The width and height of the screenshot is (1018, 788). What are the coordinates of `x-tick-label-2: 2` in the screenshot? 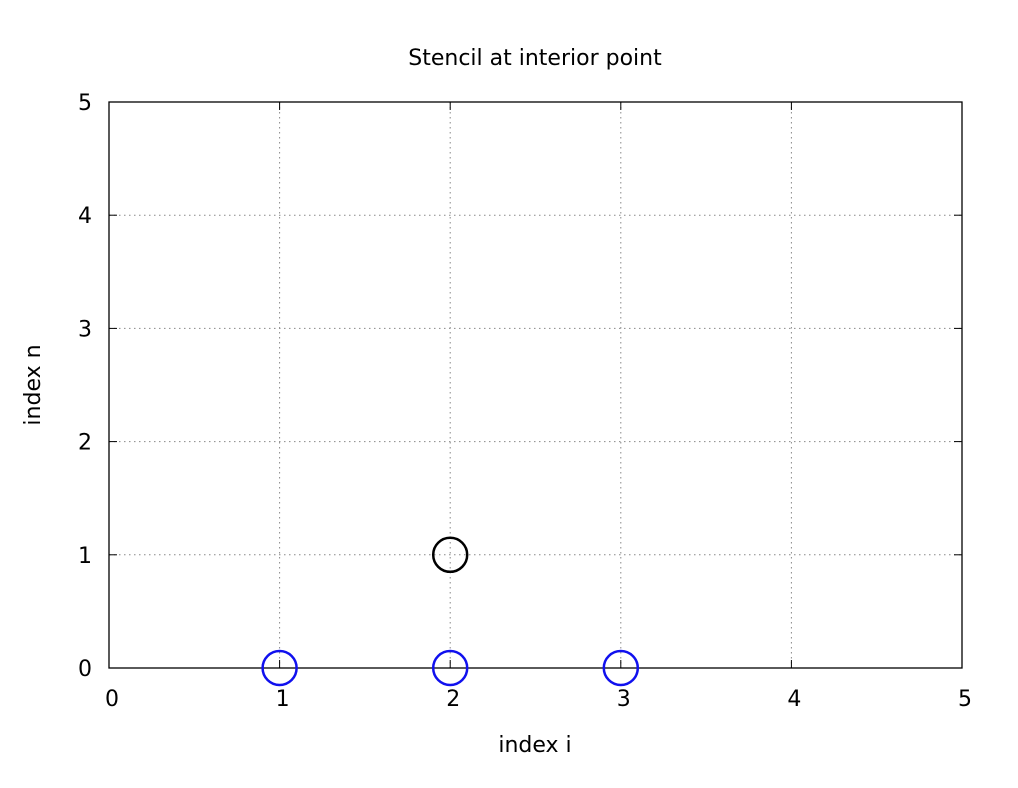 It's located at (453, 699).